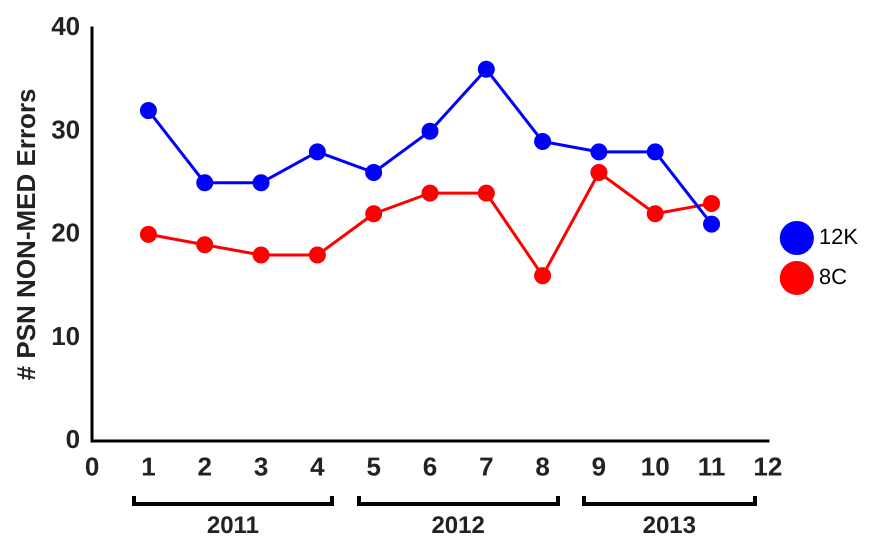 The height and width of the screenshot is (558, 890). Describe the element at coordinates (430, 467) in the screenshot. I see `x-tick-label: 6` at that location.